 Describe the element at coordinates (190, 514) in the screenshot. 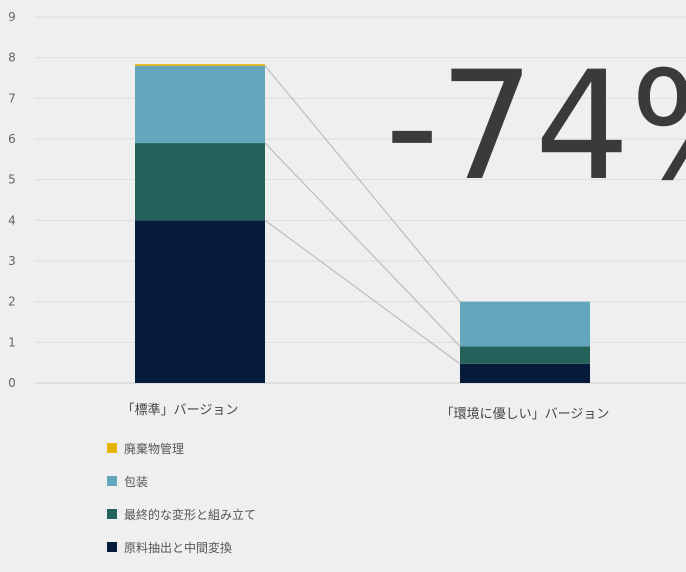

I see `legend-label: 最終的な変形と組み立て` at that location.